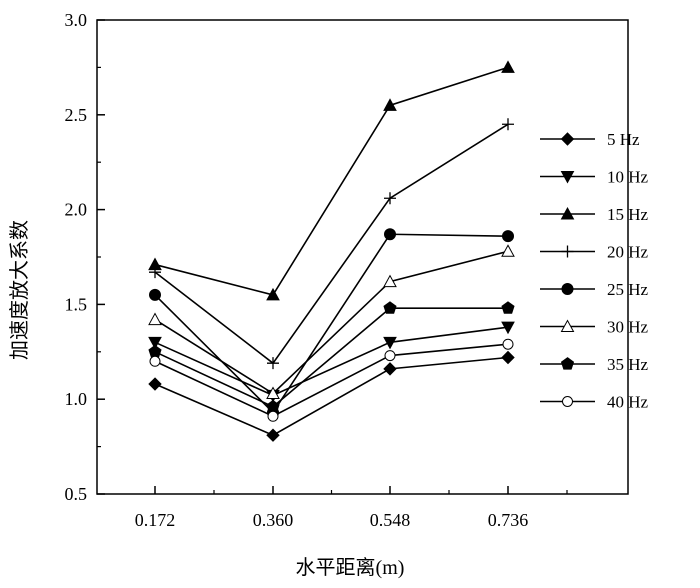  Describe the element at coordinates (628, 177) in the screenshot. I see `legend-label-10hz: 10 Hz` at that location.